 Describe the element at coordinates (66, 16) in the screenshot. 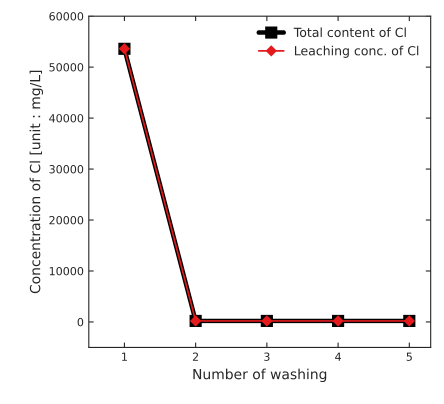

I see `y-tick-label: 60000` at that location.